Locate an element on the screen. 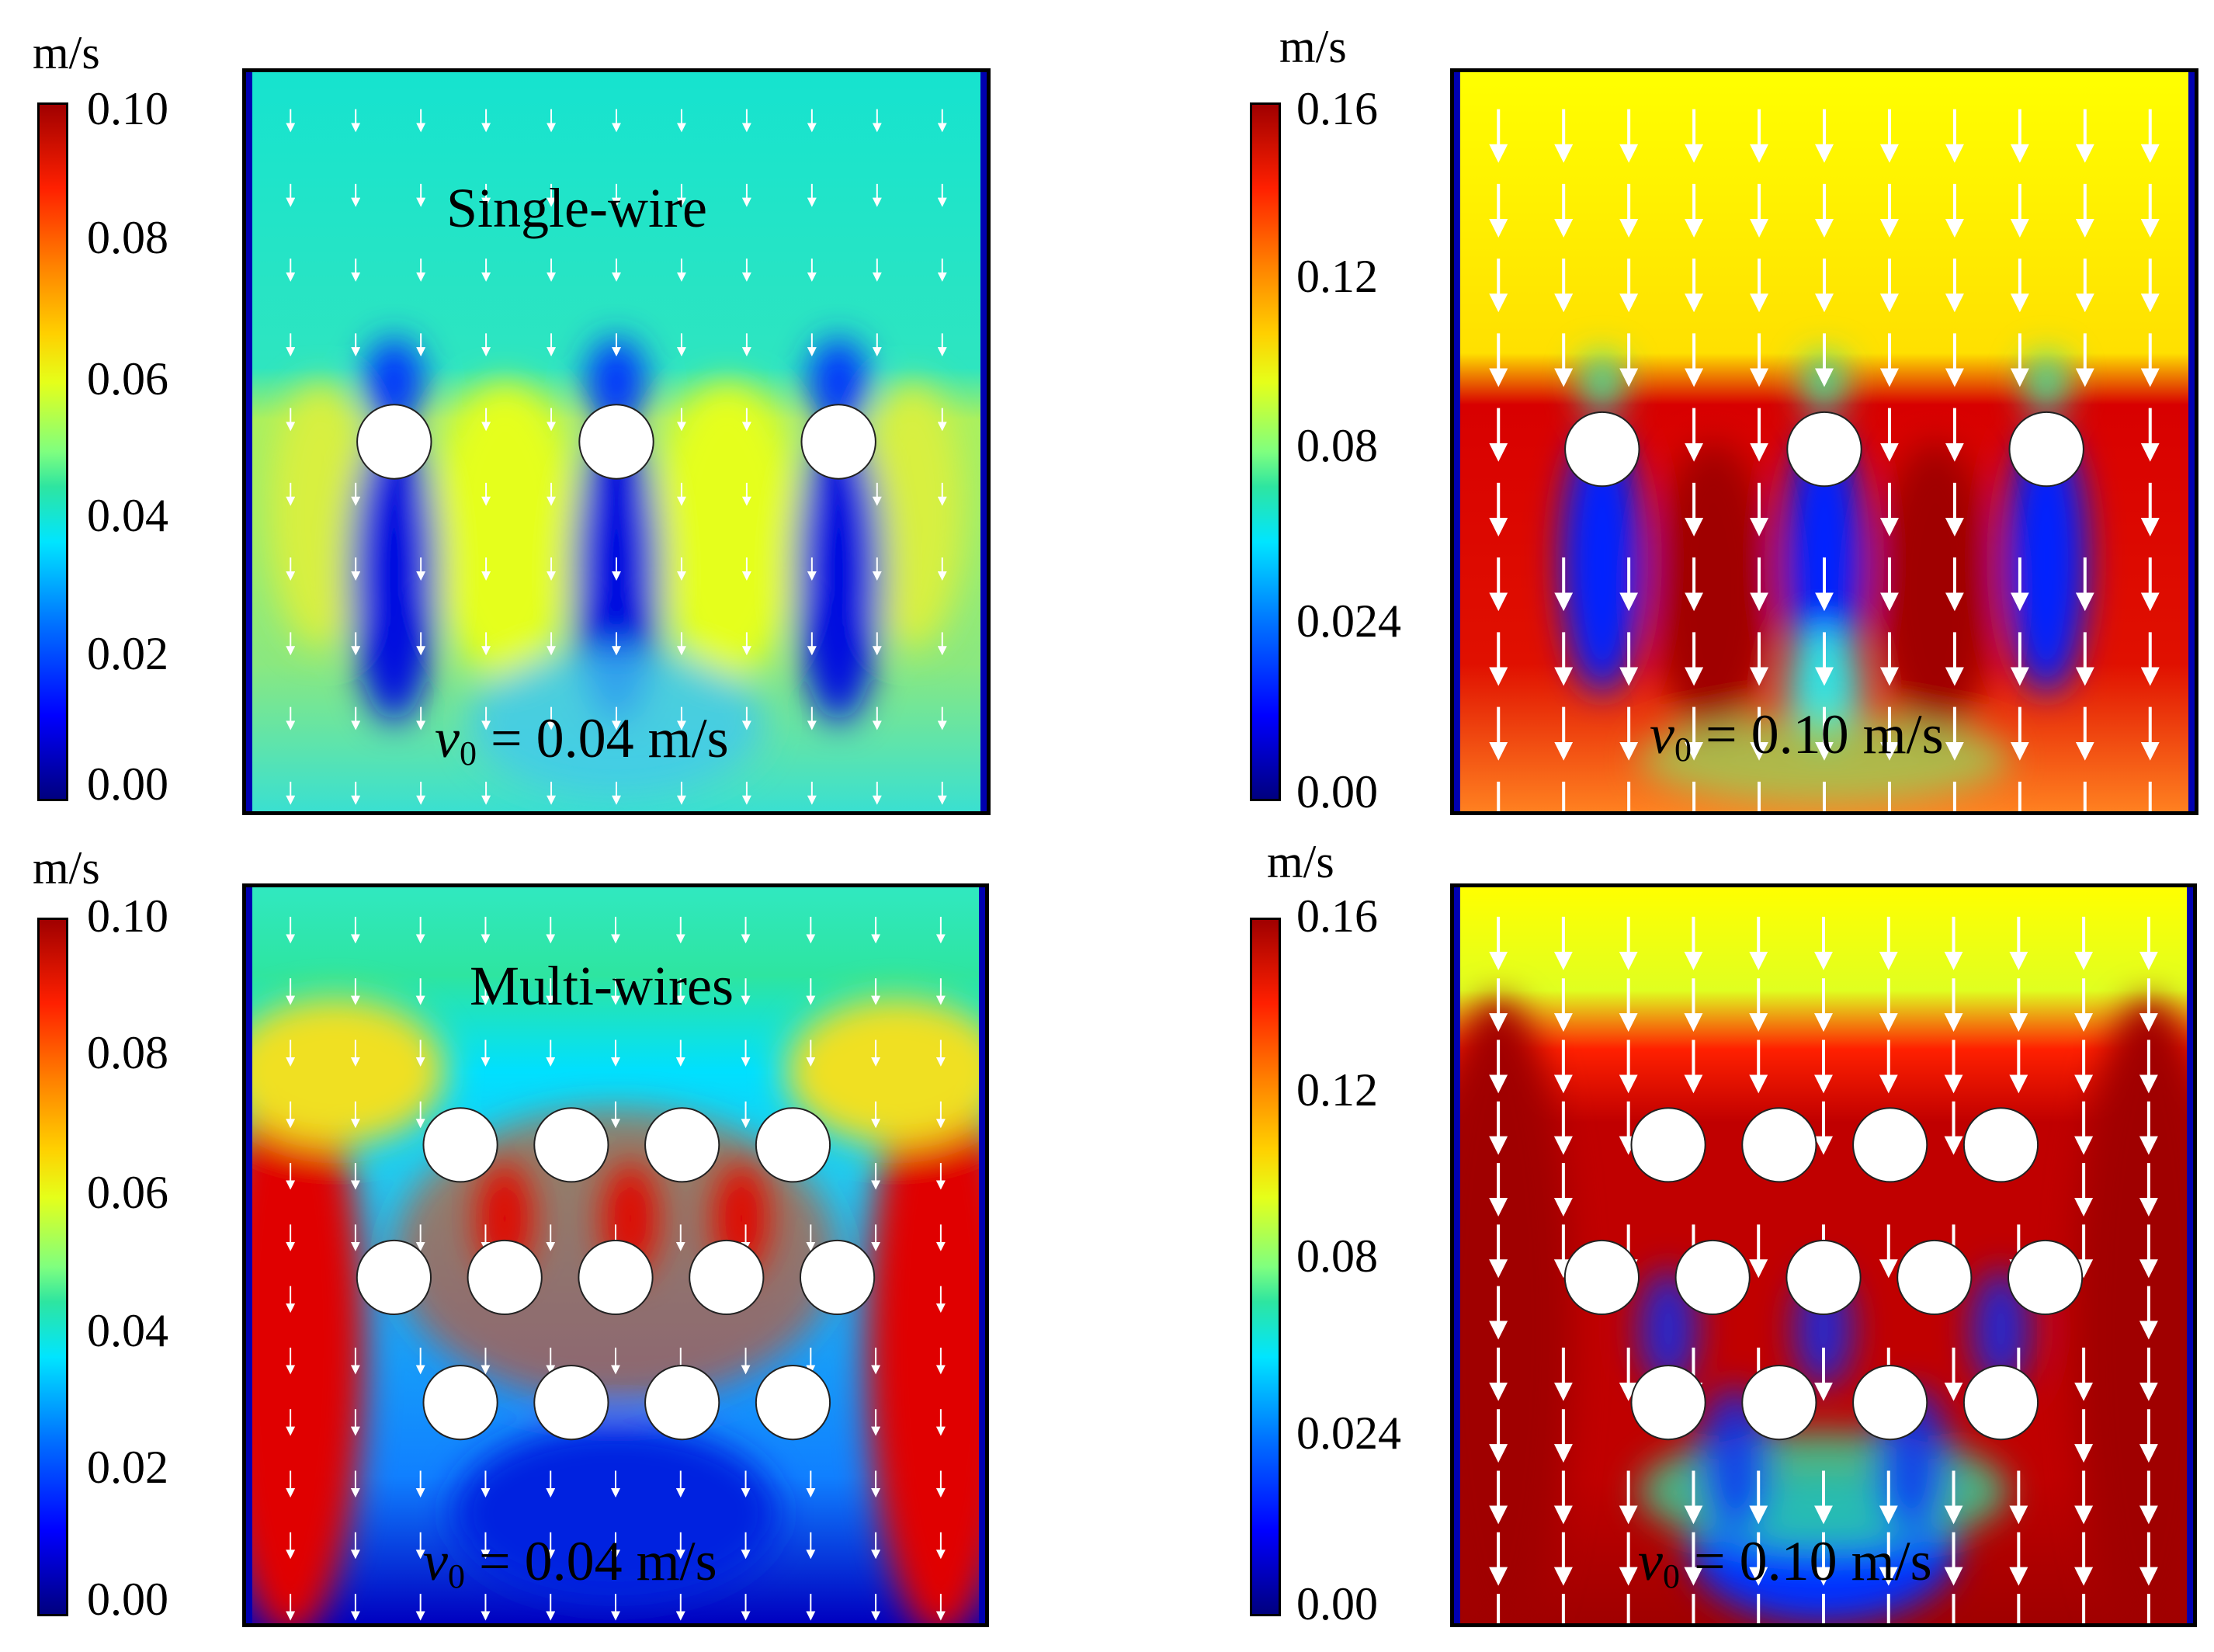 The height and width of the screenshot is (1652, 2214). flow-blobs is located at coordinates (616, 1310).